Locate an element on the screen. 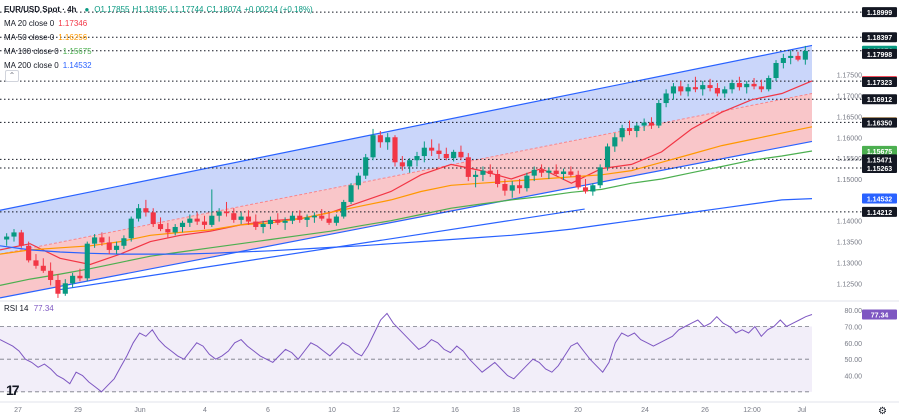 This screenshot has width=899, height=419. ma50-value: 1.16256 is located at coordinates (73, 37).